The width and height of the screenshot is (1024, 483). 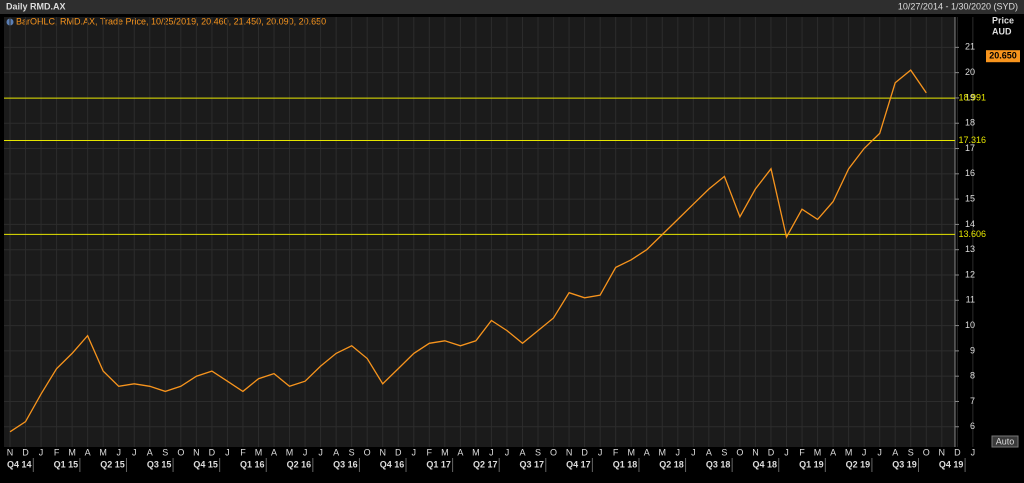 I want to click on auto-button-label: Auto, so click(x=1005, y=441).